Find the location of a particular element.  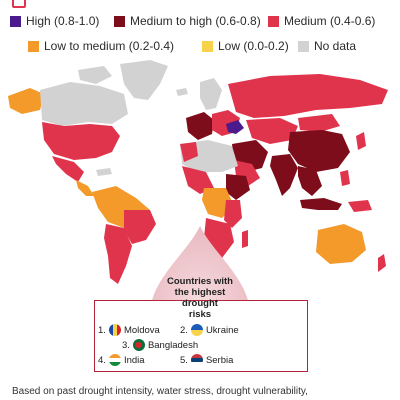

ranking-item-rank: 1. is located at coordinates (102, 330).